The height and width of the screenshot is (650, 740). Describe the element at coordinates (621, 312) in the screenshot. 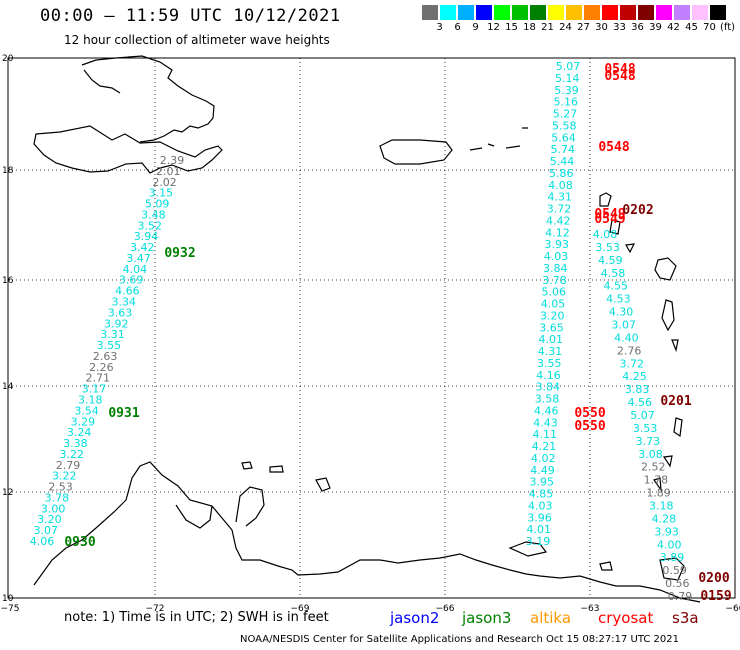

I see `wave-height-value: 4.30` at that location.